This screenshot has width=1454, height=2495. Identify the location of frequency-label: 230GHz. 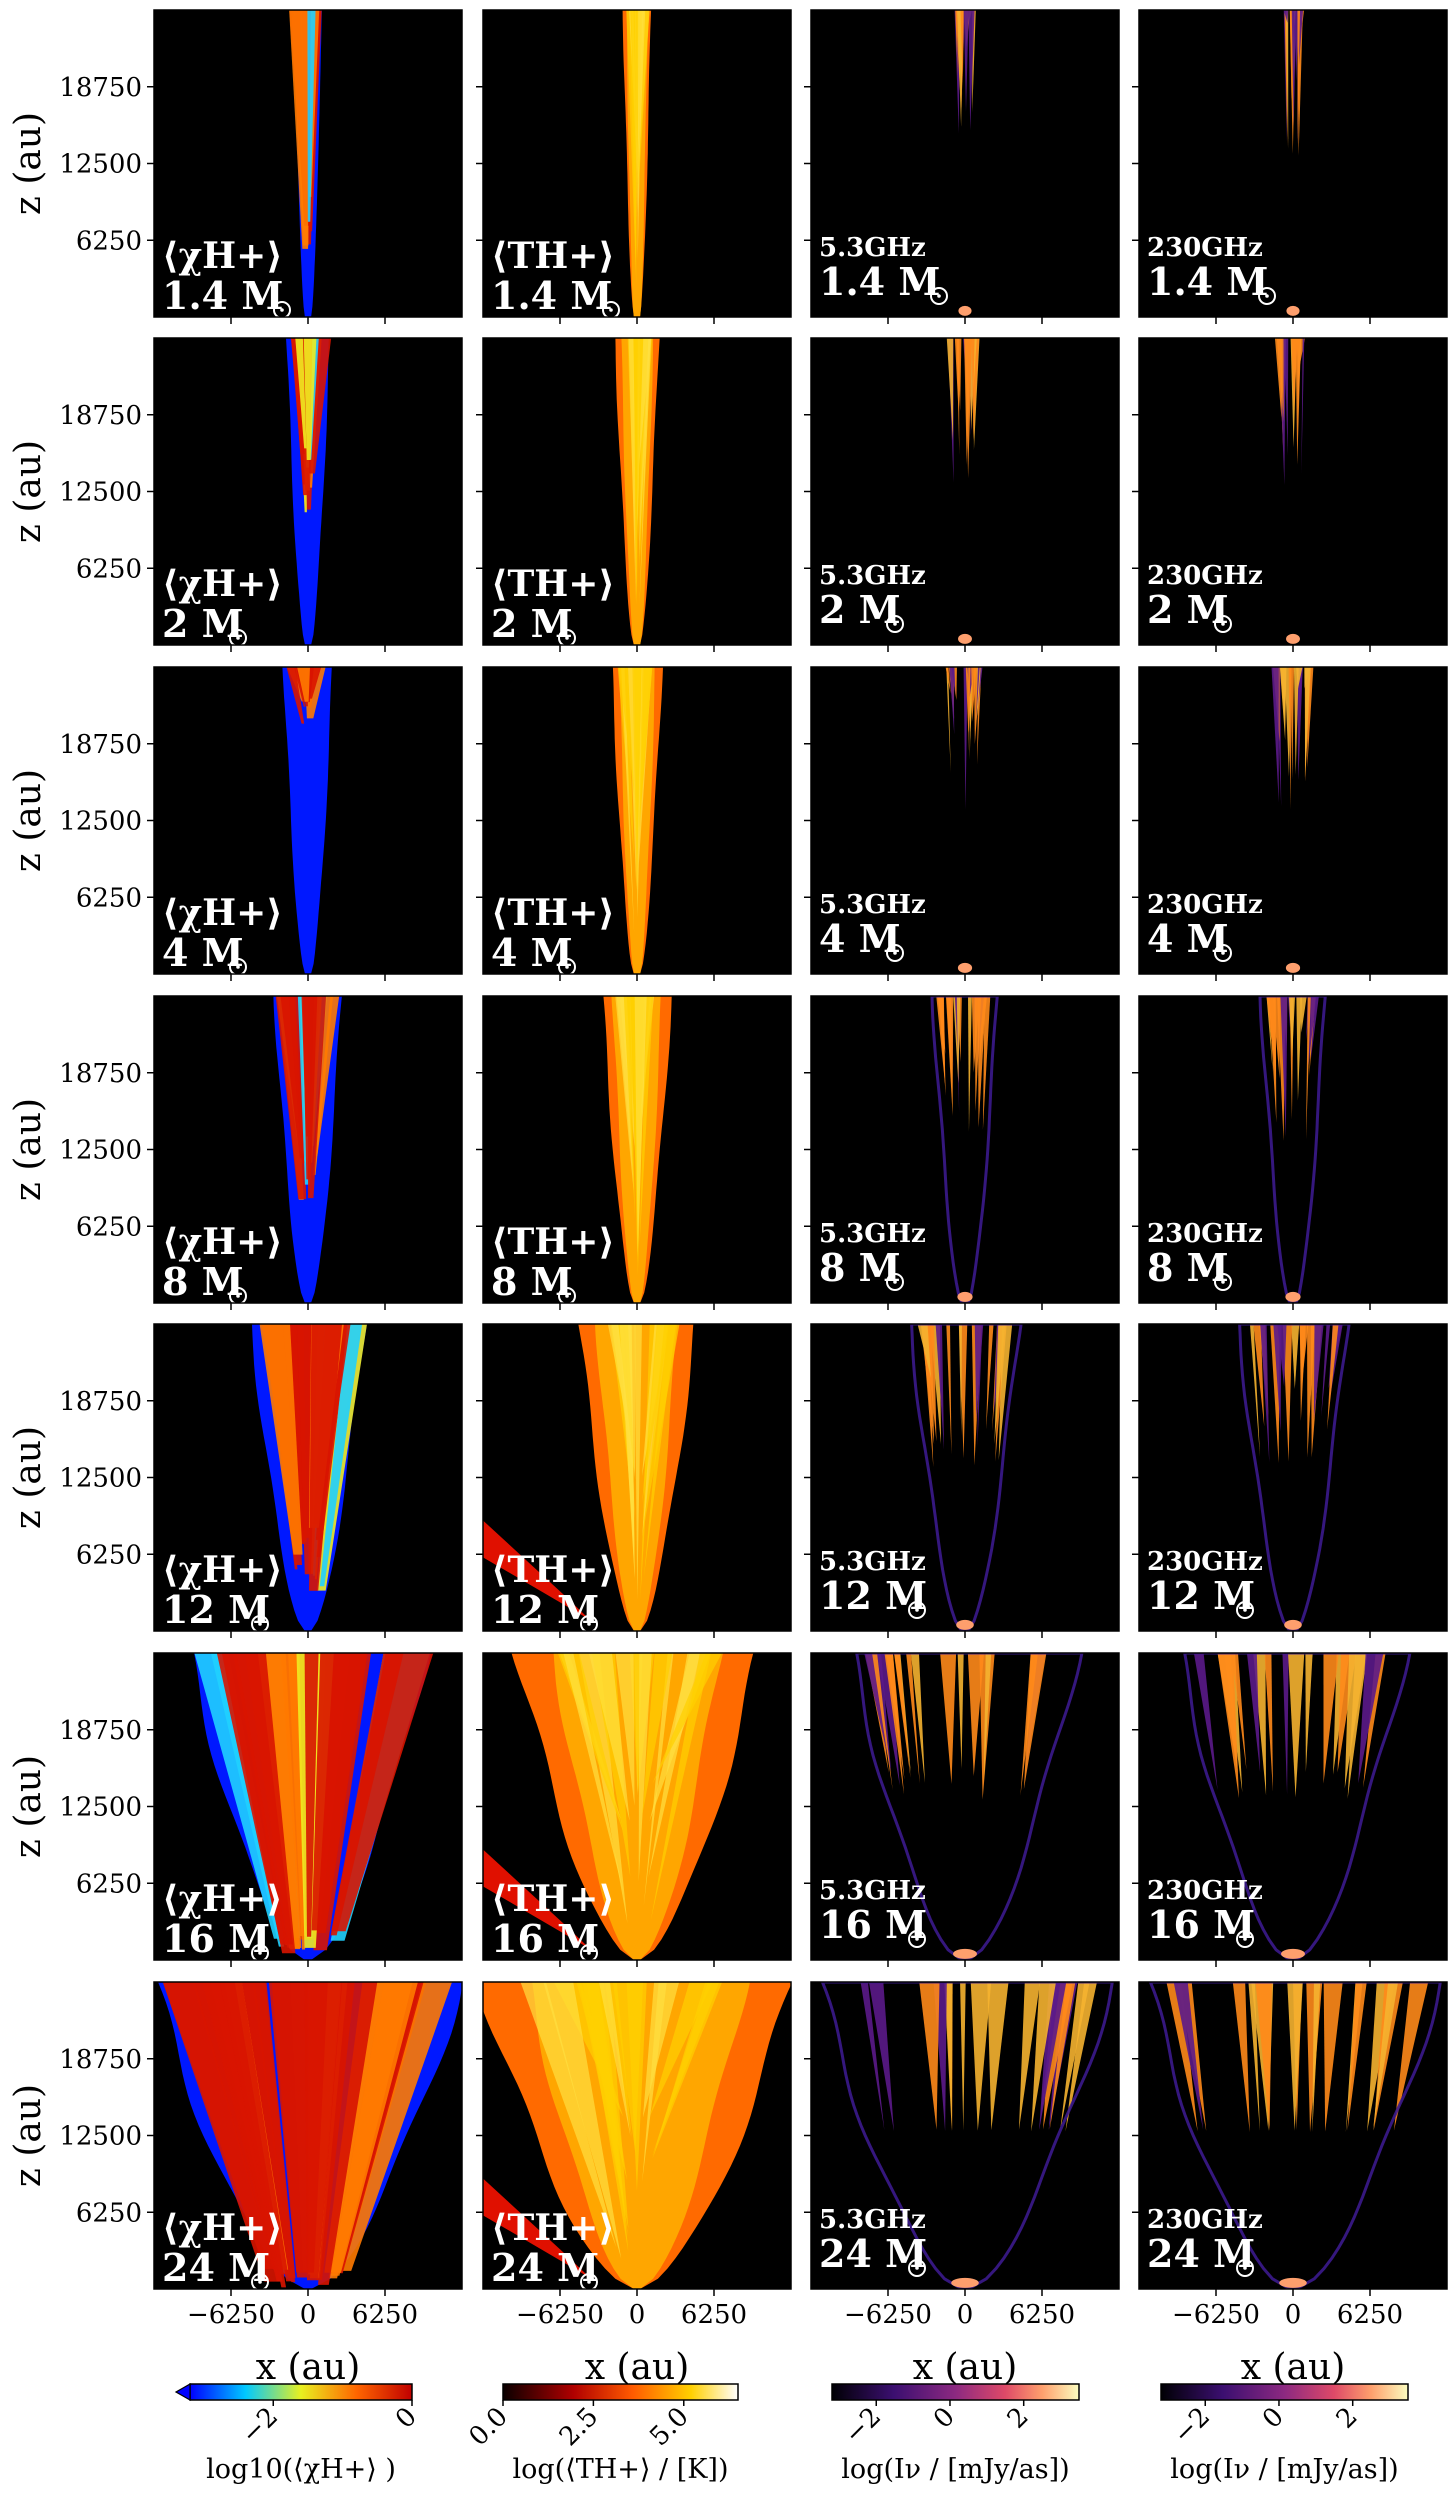
(1205, 1234).